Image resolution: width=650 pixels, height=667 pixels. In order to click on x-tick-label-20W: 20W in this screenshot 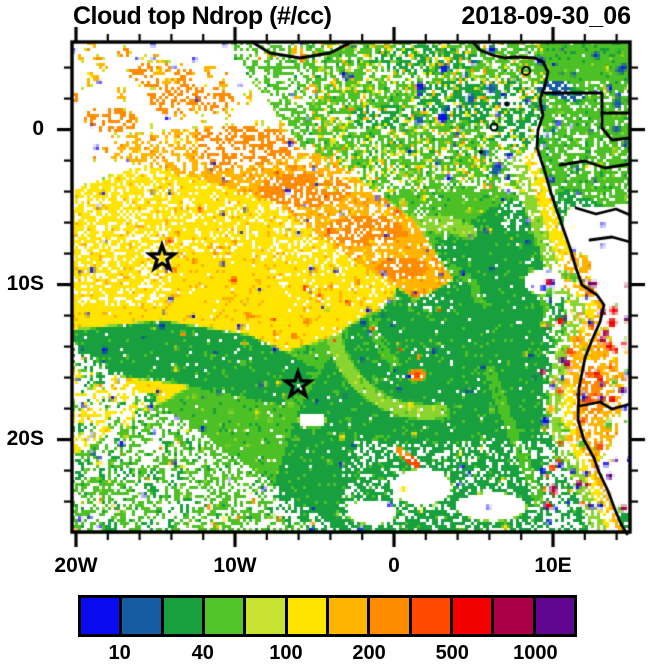, I will do `click(76, 565)`.